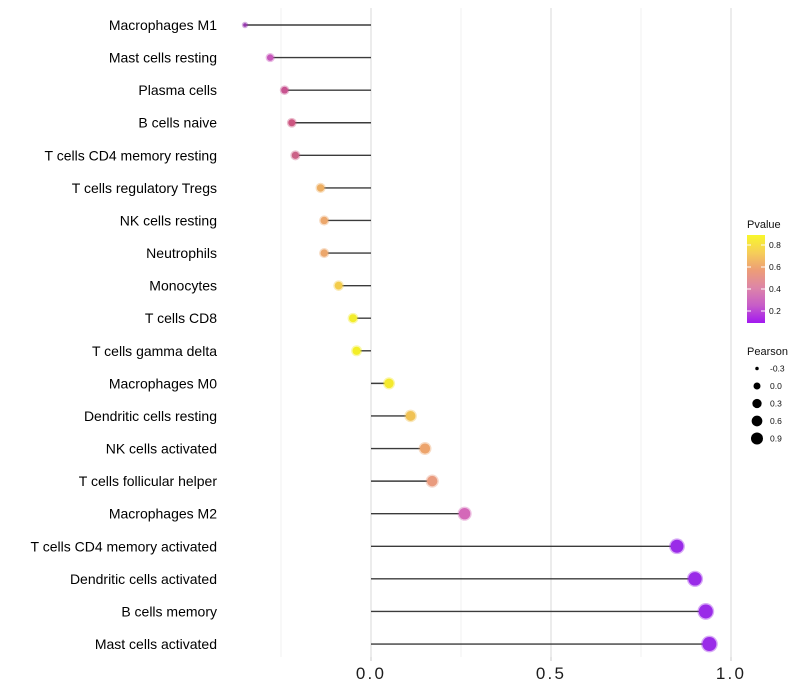 The height and width of the screenshot is (700, 800). Describe the element at coordinates (371, 673) in the screenshot. I see `x-axis-tick-label: 0.0` at that location.